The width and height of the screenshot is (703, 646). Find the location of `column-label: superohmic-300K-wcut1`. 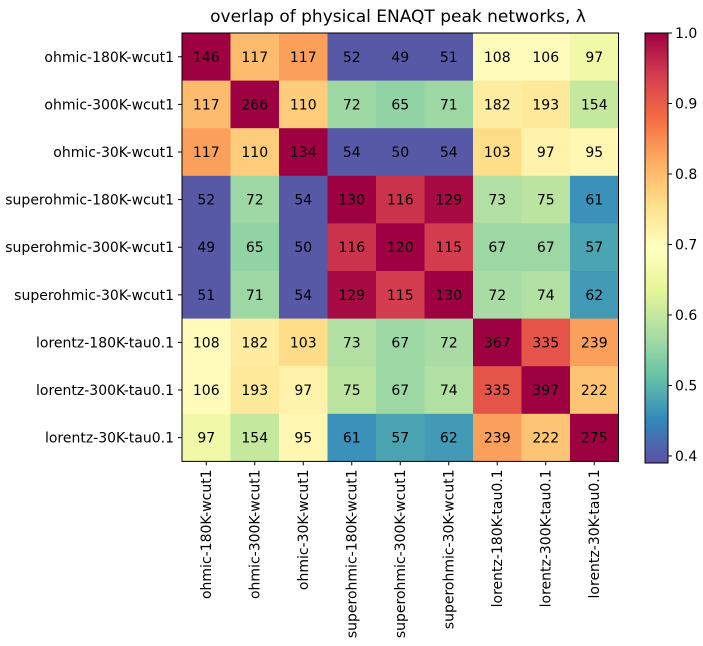

column-label: superohmic-300K-wcut1 is located at coordinates (401, 553).